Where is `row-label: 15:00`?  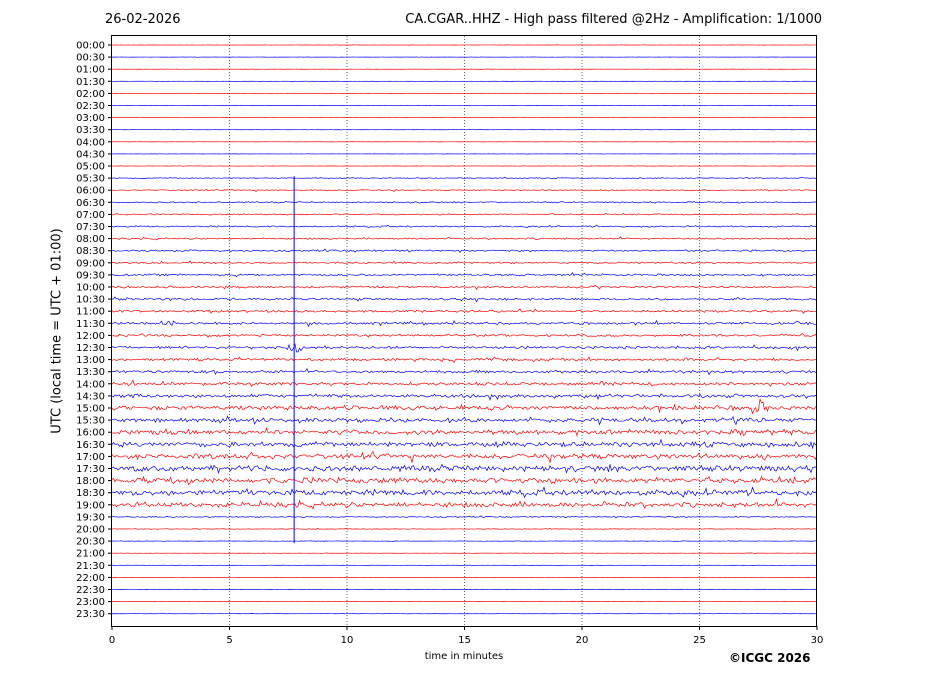
row-label: 15:00 is located at coordinates (90, 409).